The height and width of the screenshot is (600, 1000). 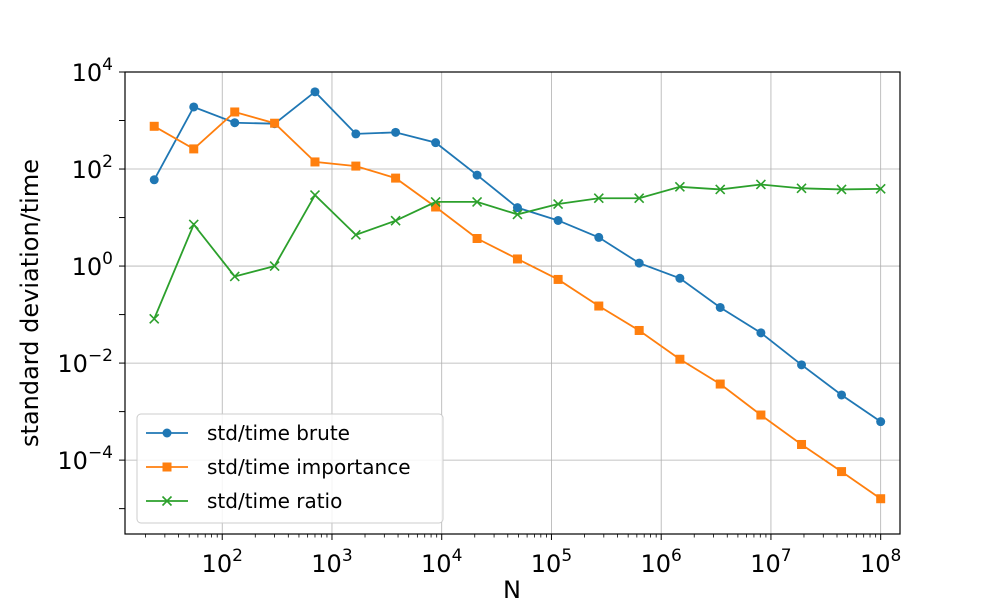 I want to click on x-tick-labels: 10² 10³ 10⁴ 10⁵ 10⁶ 10⁷ 10⁸, so click(x=552, y=562).